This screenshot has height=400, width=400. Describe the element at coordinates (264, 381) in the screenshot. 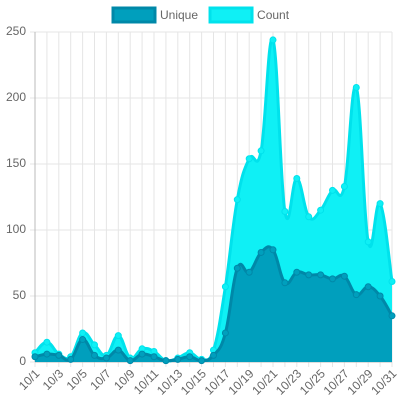

I see `x-tick-label: 10/21` at that location.